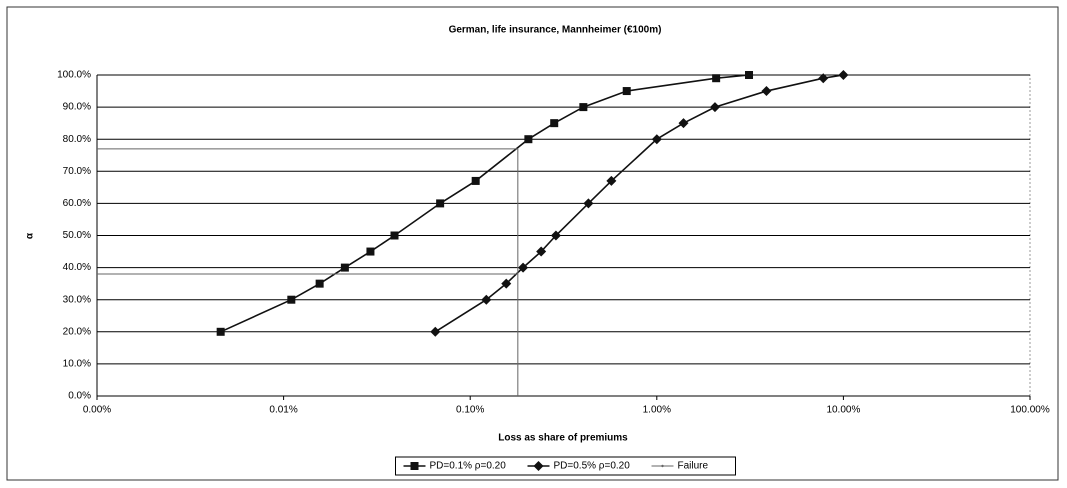 This screenshot has width=1067, height=488. I want to click on x-tick-label: 10.00%, so click(843, 410).